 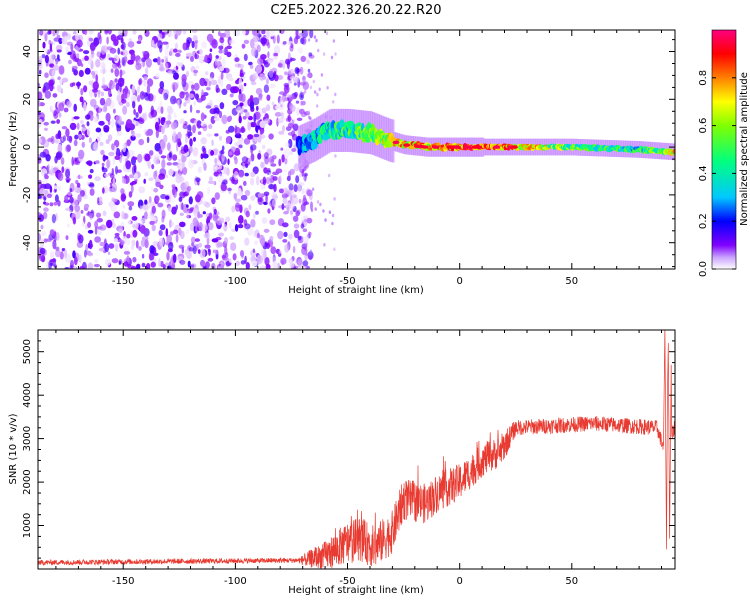 What do you see at coordinates (356, 590) in the screenshot?
I see `snr-x-label: Height of straight line (km)` at bounding box center [356, 590].